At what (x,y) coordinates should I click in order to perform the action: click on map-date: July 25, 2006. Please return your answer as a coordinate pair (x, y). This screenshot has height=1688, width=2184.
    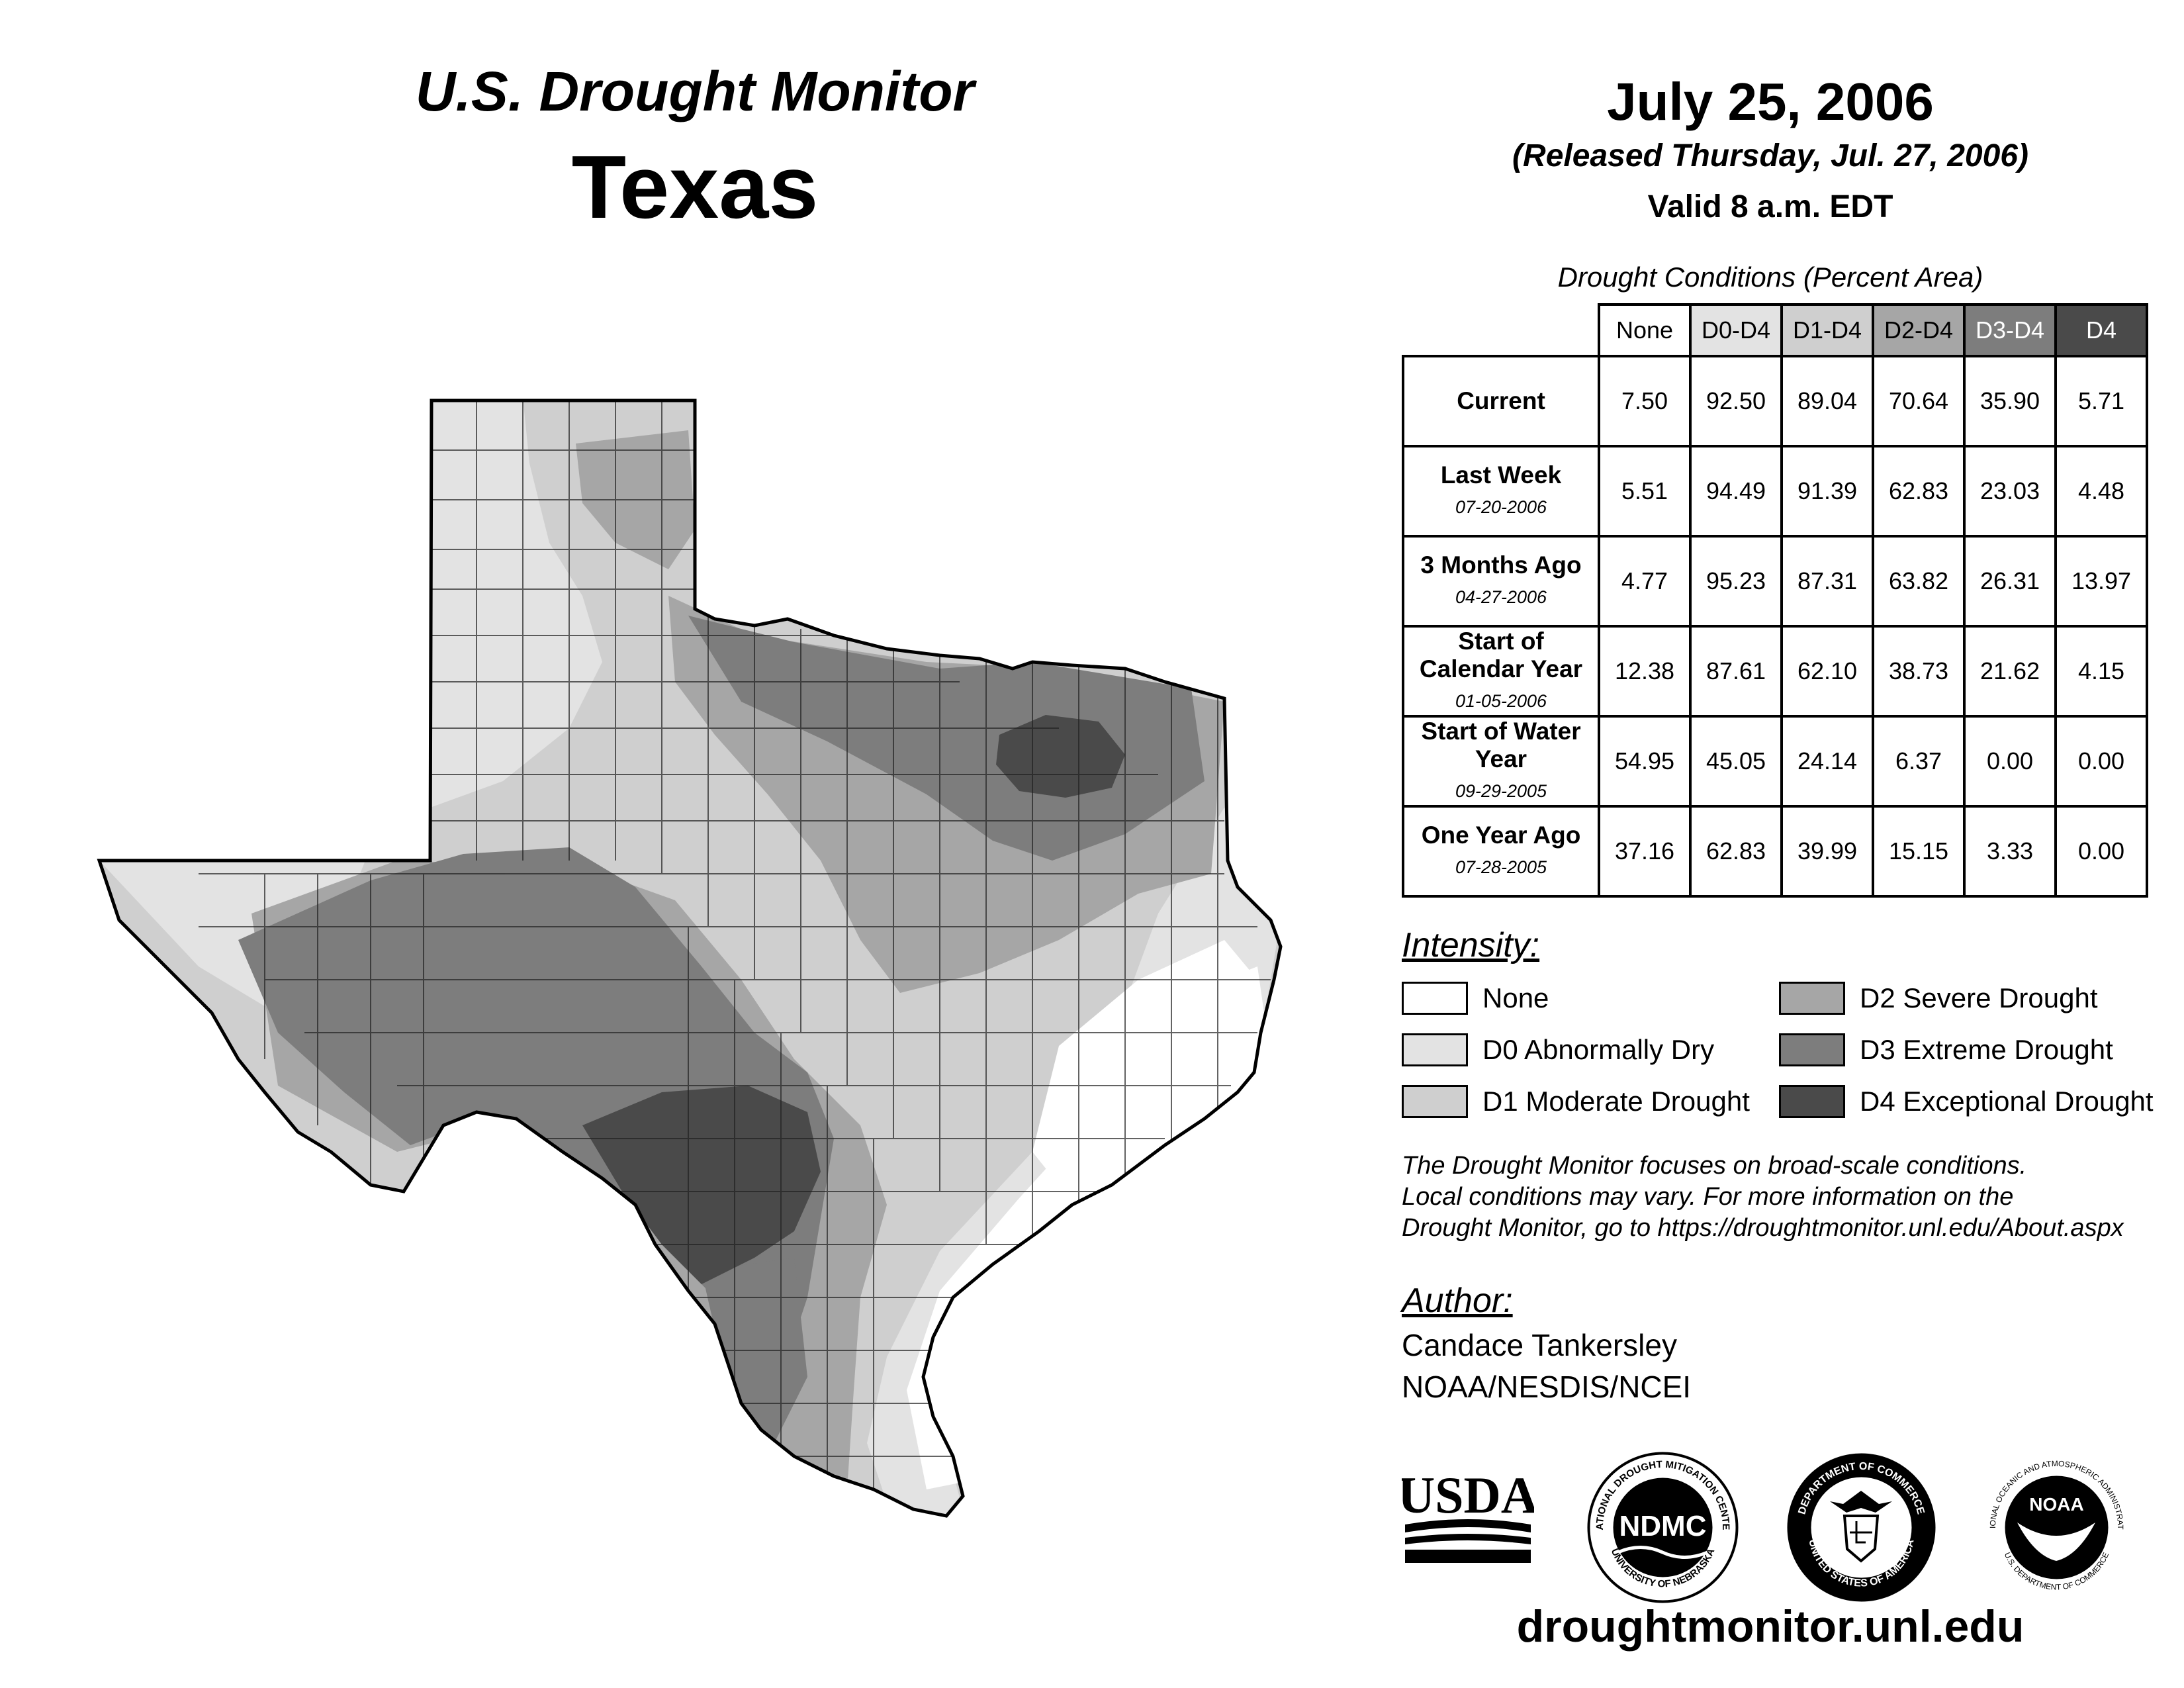
    Looking at the image, I should click on (1770, 101).